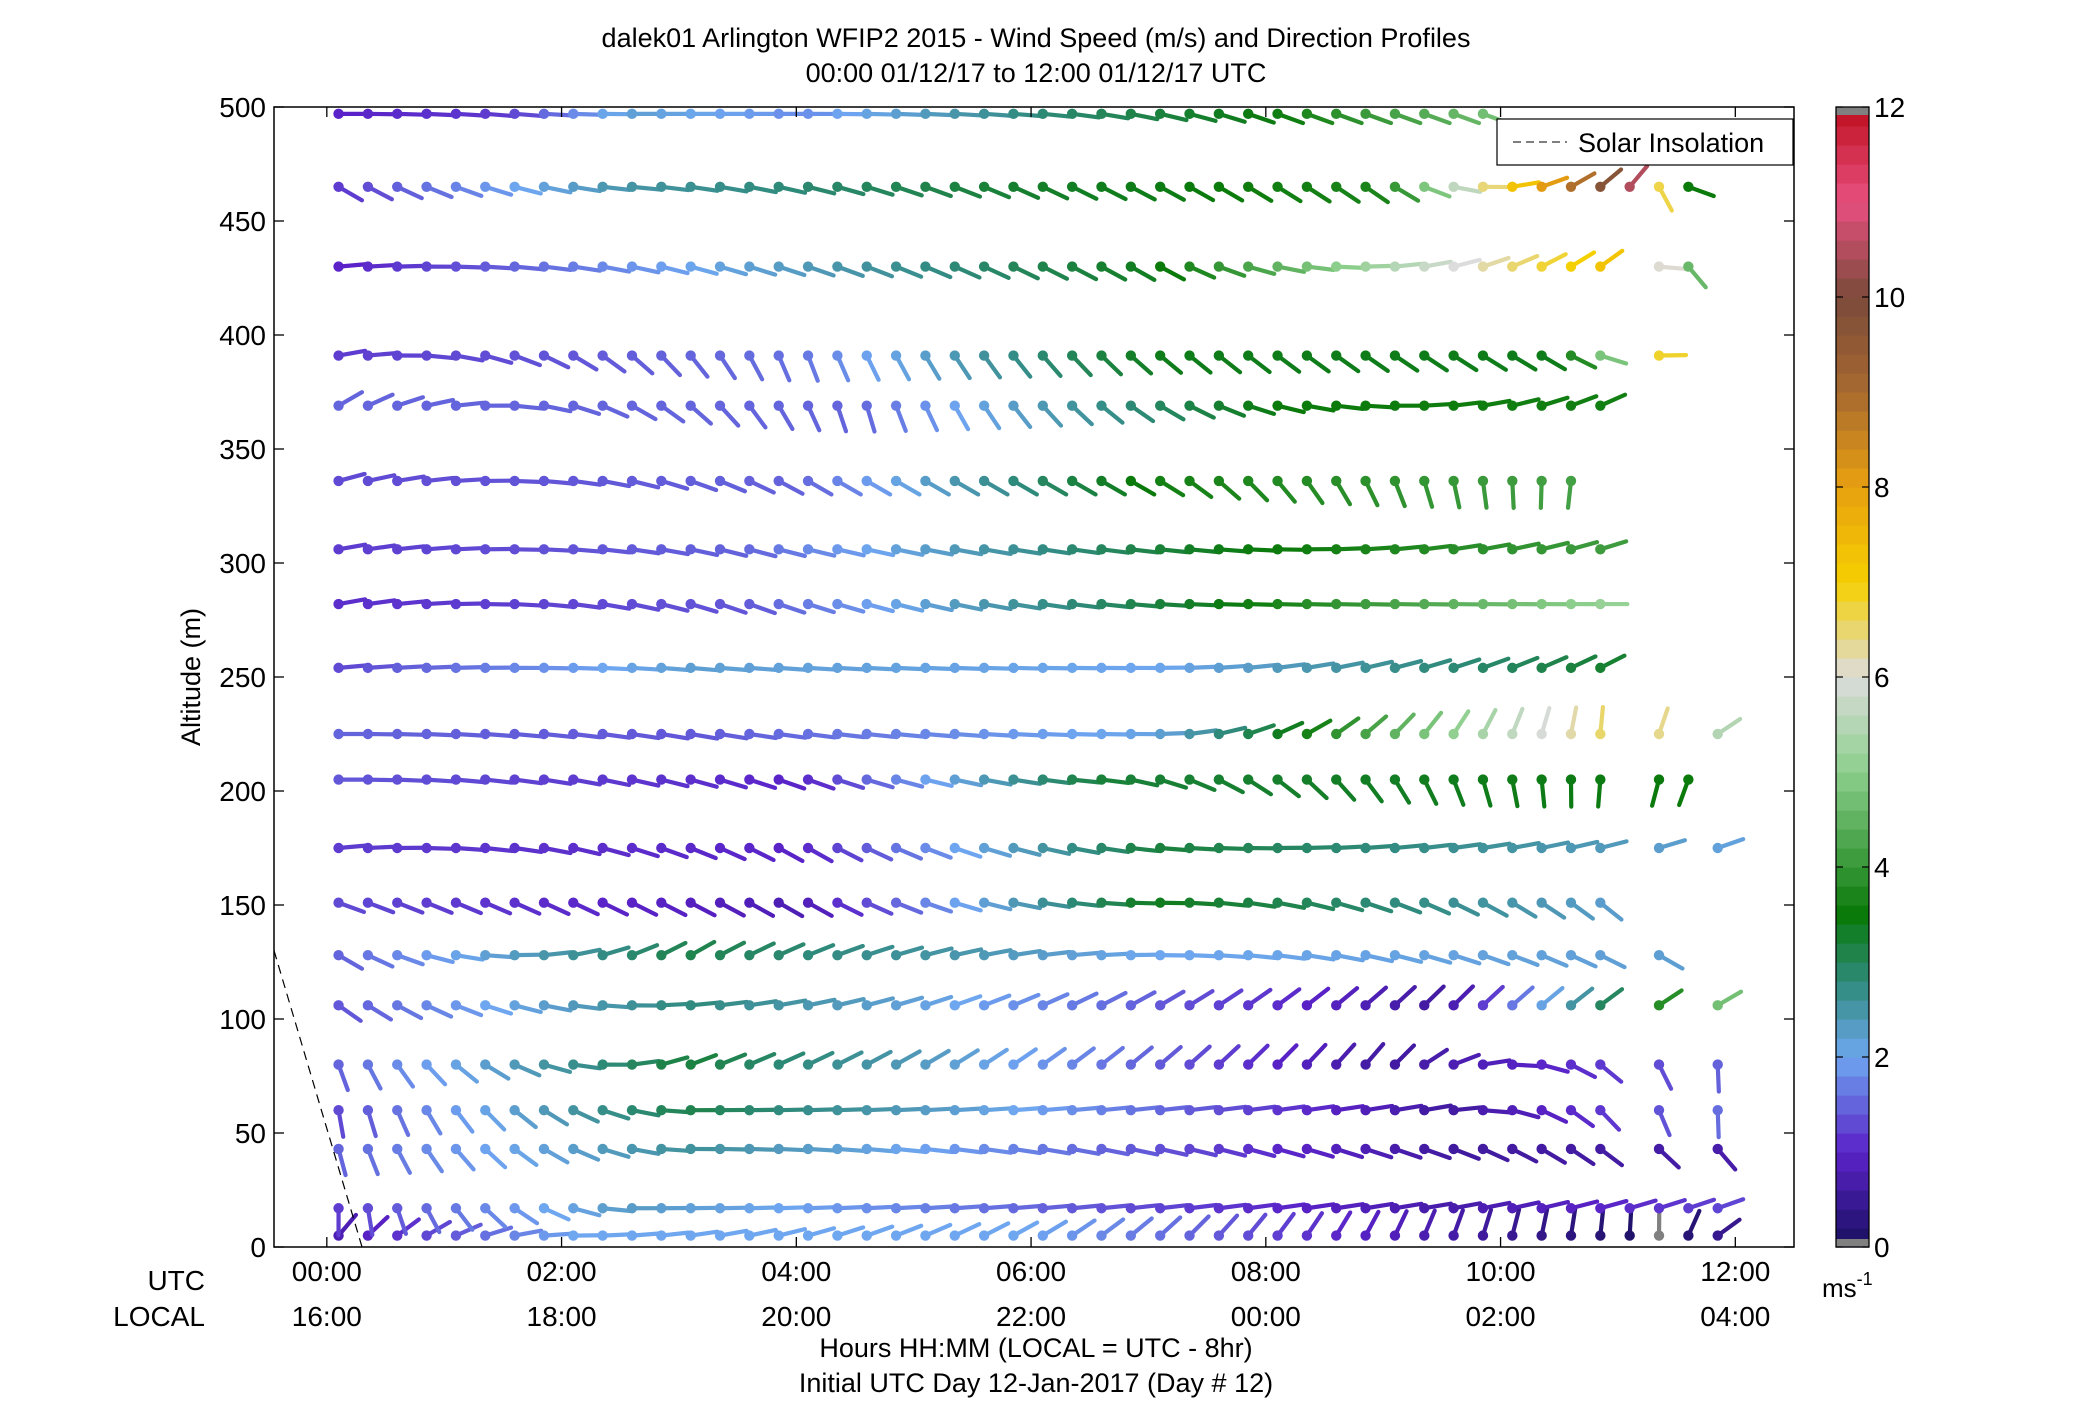 This screenshot has width=2098, height=1425. Describe the element at coordinates (1889, 107) in the screenshot. I see `colorbar-tick-label: 12` at that location.